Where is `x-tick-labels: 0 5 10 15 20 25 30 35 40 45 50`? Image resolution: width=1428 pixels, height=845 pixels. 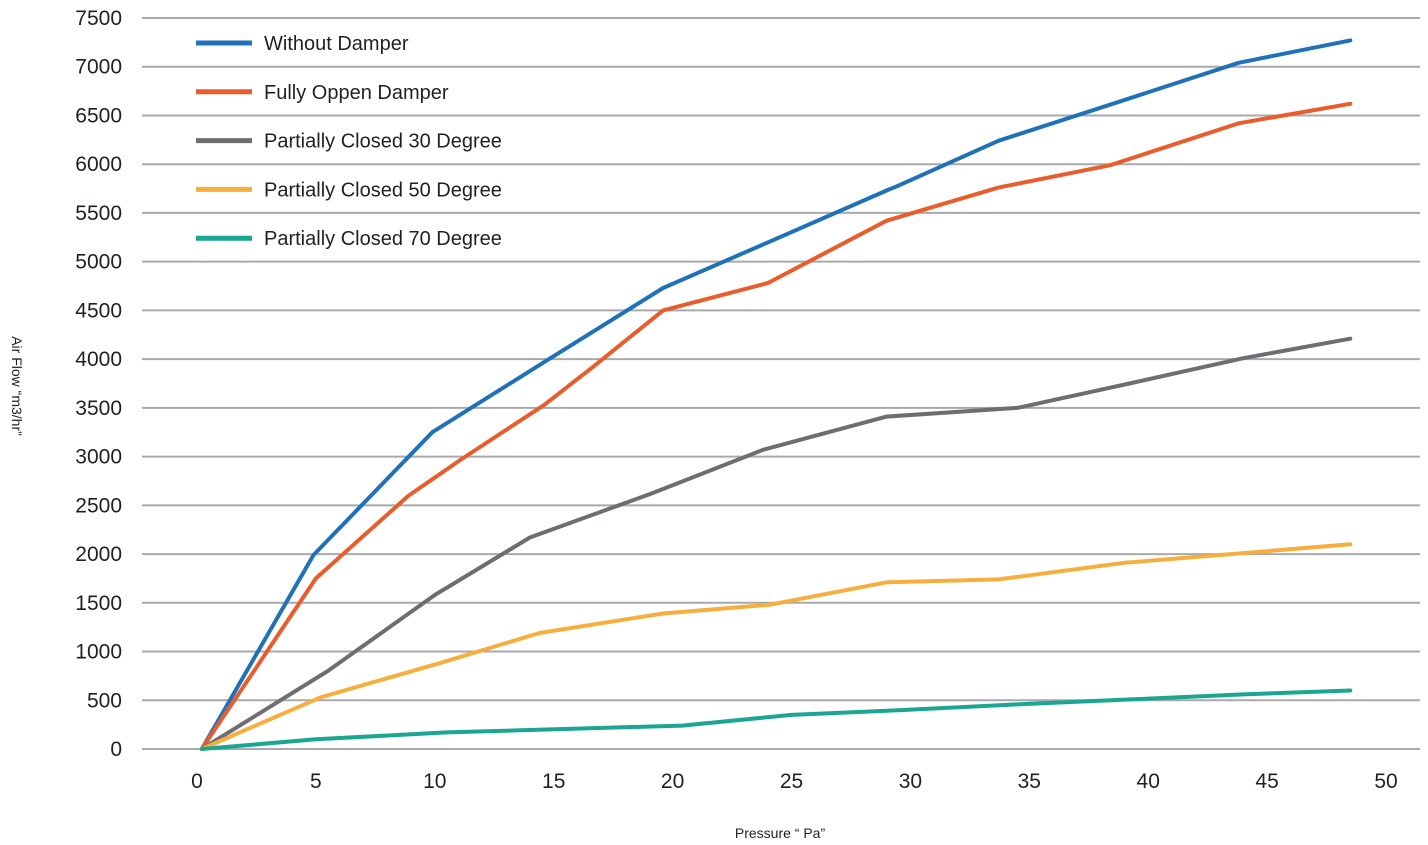 x-tick-labels: 0 5 10 15 20 25 30 35 40 45 50 is located at coordinates (794, 781).